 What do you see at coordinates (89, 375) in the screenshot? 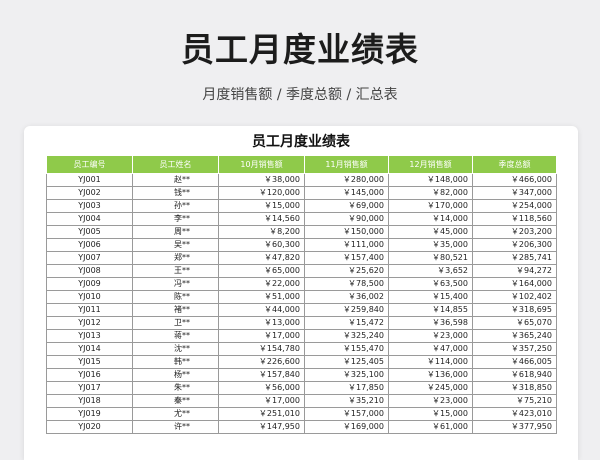
I see `employee-id-cell: YJ016` at bounding box center [89, 375].